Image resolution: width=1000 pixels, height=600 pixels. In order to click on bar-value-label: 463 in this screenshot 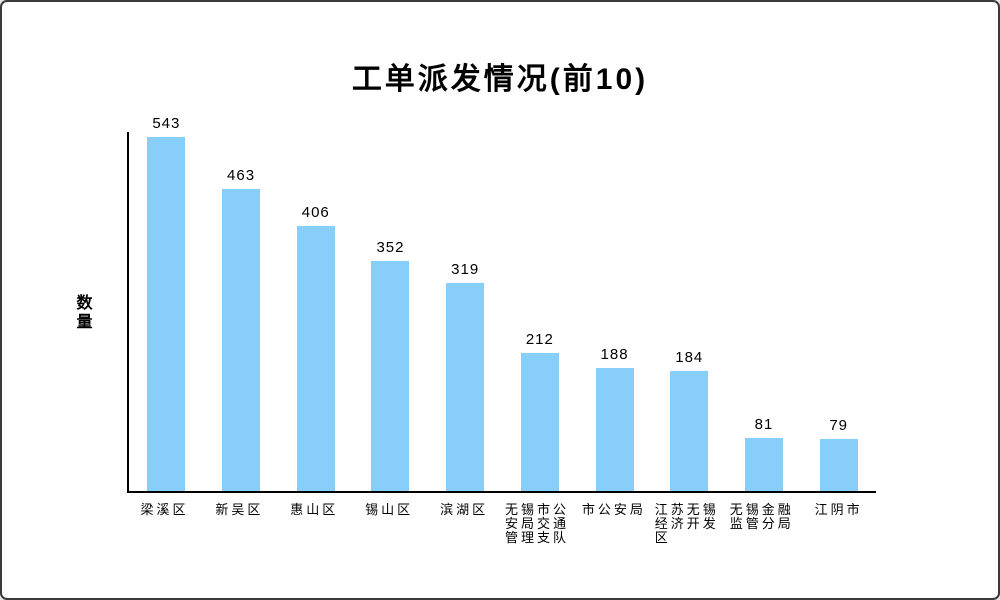, I will do `click(241, 175)`.